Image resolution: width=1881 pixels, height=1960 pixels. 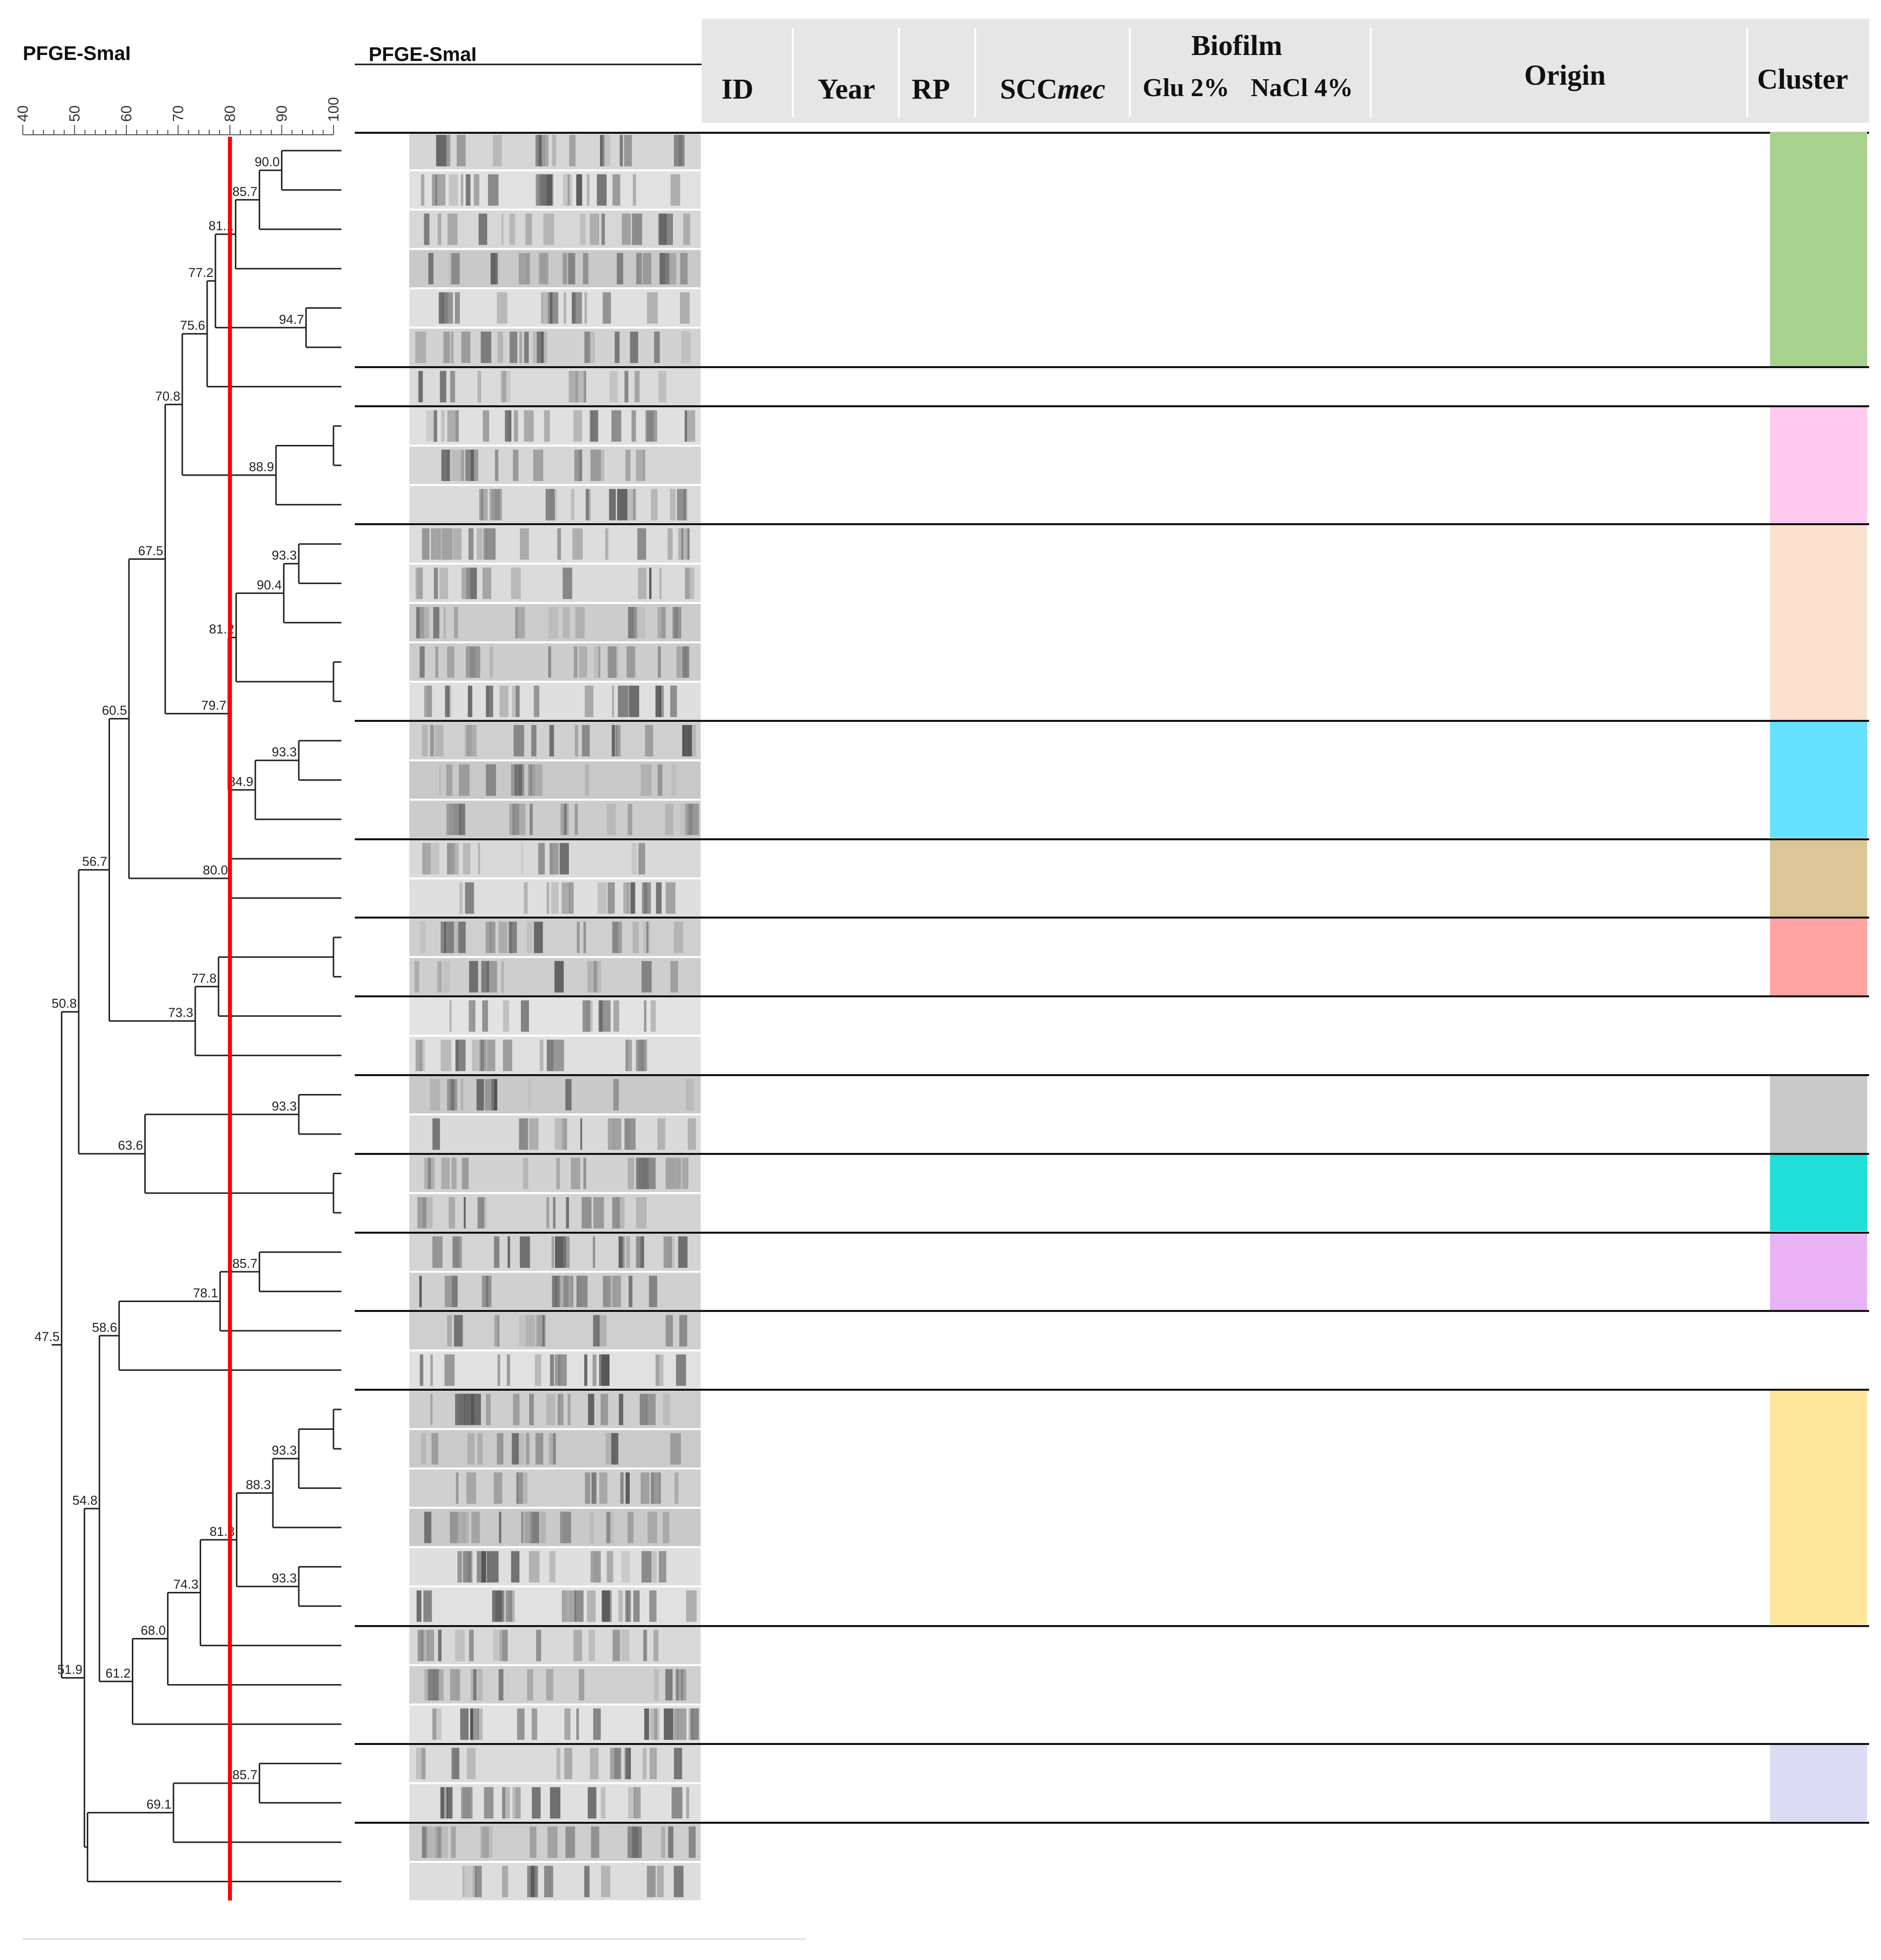 What do you see at coordinates (292, 319) in the screenshot?
I see `node-similarity-label: 94.7` at bounding box center [292, 319].